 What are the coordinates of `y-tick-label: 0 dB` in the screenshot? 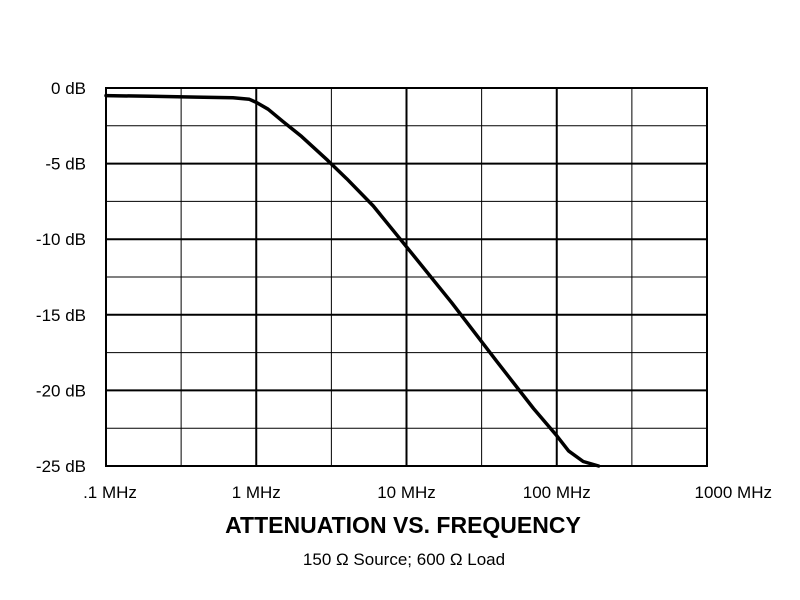 It's located at (68, 88).